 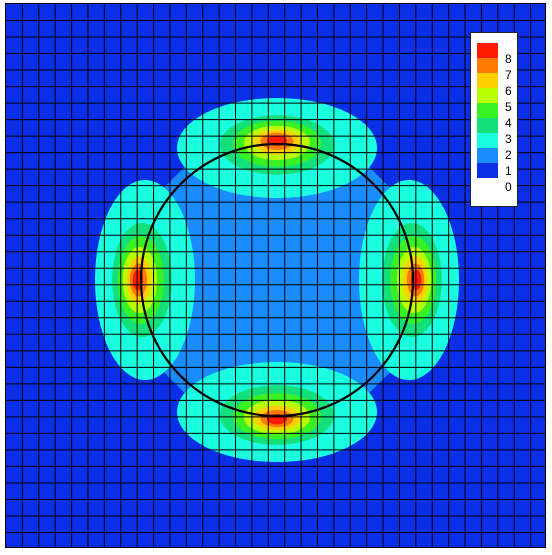 I want to click on legend-label-0: 0, so click(x=508, y=187).